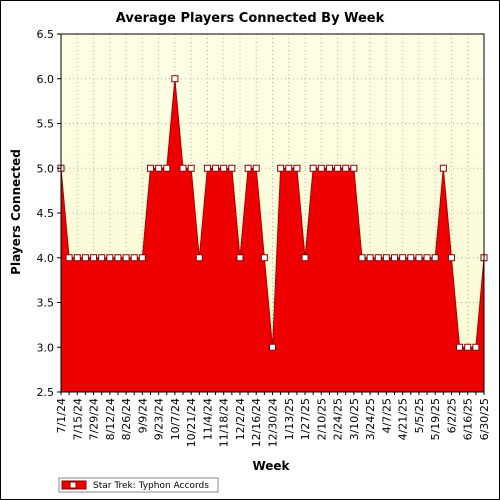 This screenshot has width=500, height=500. Describe the element at coordinates (126, 419) in the screenshot. I see `x-tick-label: 8/26/24` at that location.